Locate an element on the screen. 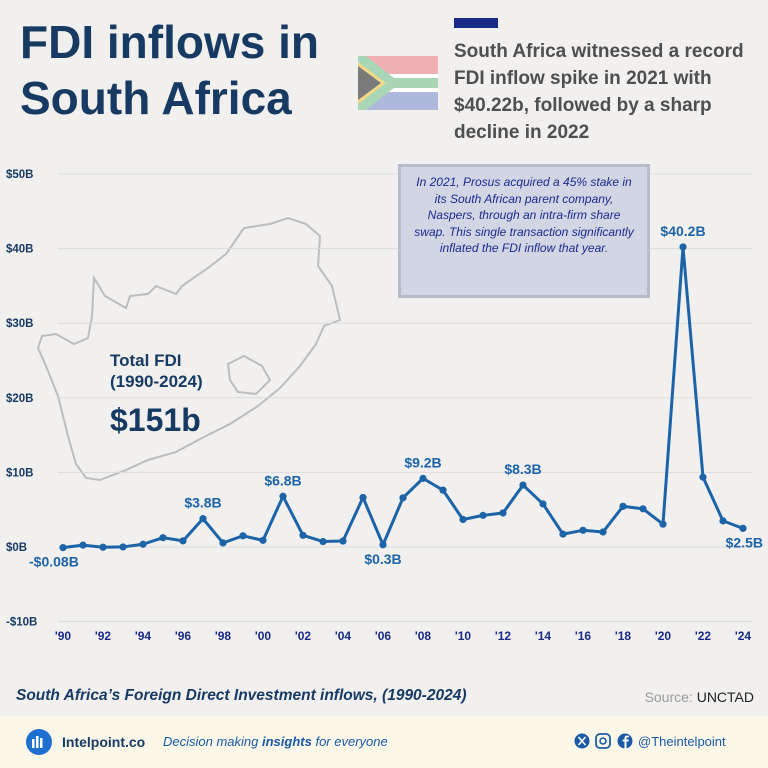  instagram-icon is located at coordinates (603, 741).